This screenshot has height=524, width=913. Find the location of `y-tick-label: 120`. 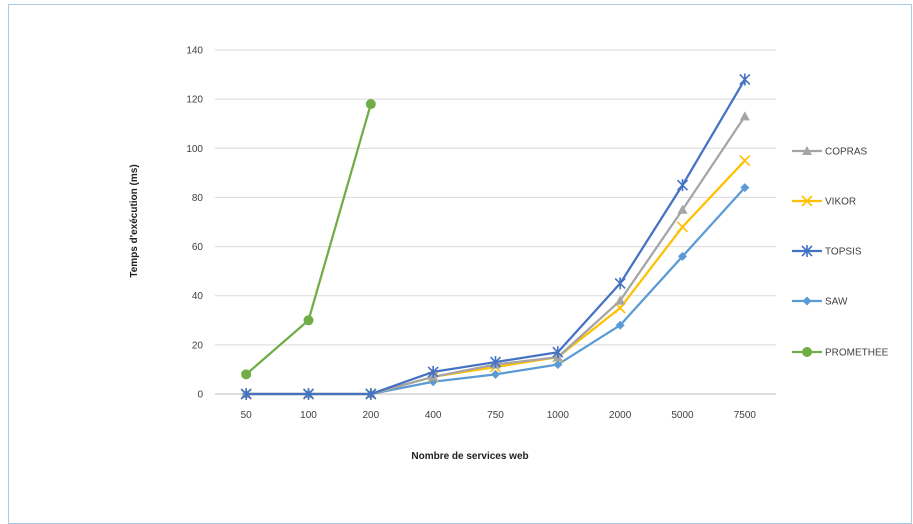

y-tick-label: 120 is located at coordinates (194, 100).